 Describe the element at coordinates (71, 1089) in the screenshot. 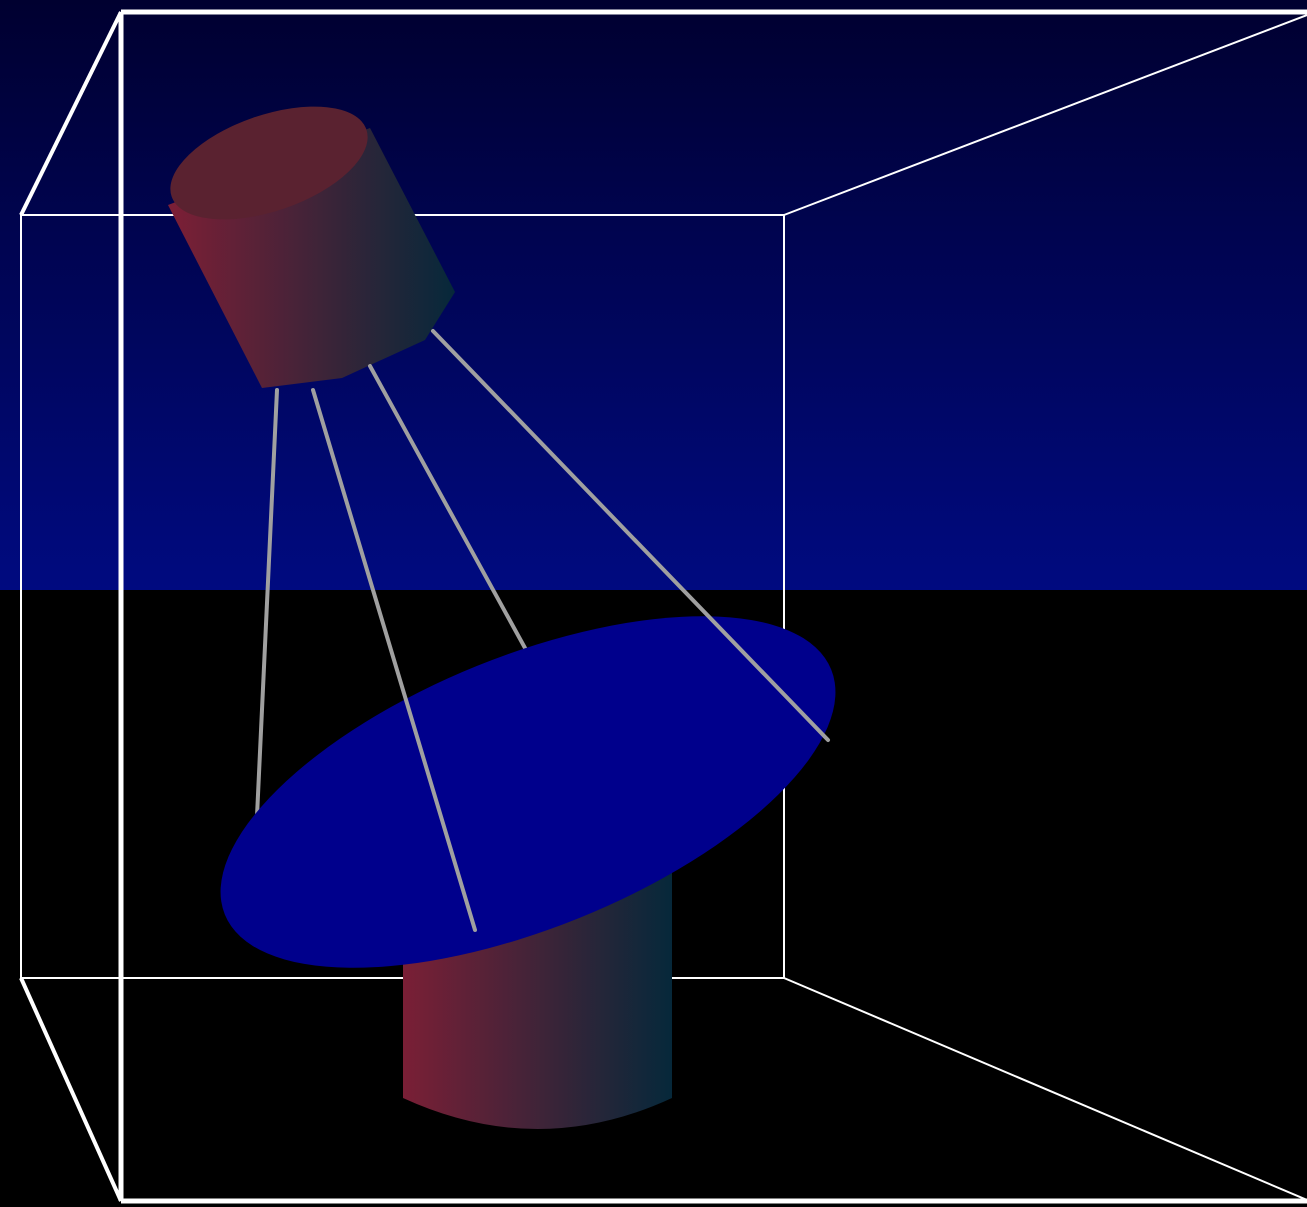

I see `box-edge-bottom-left` at that location.